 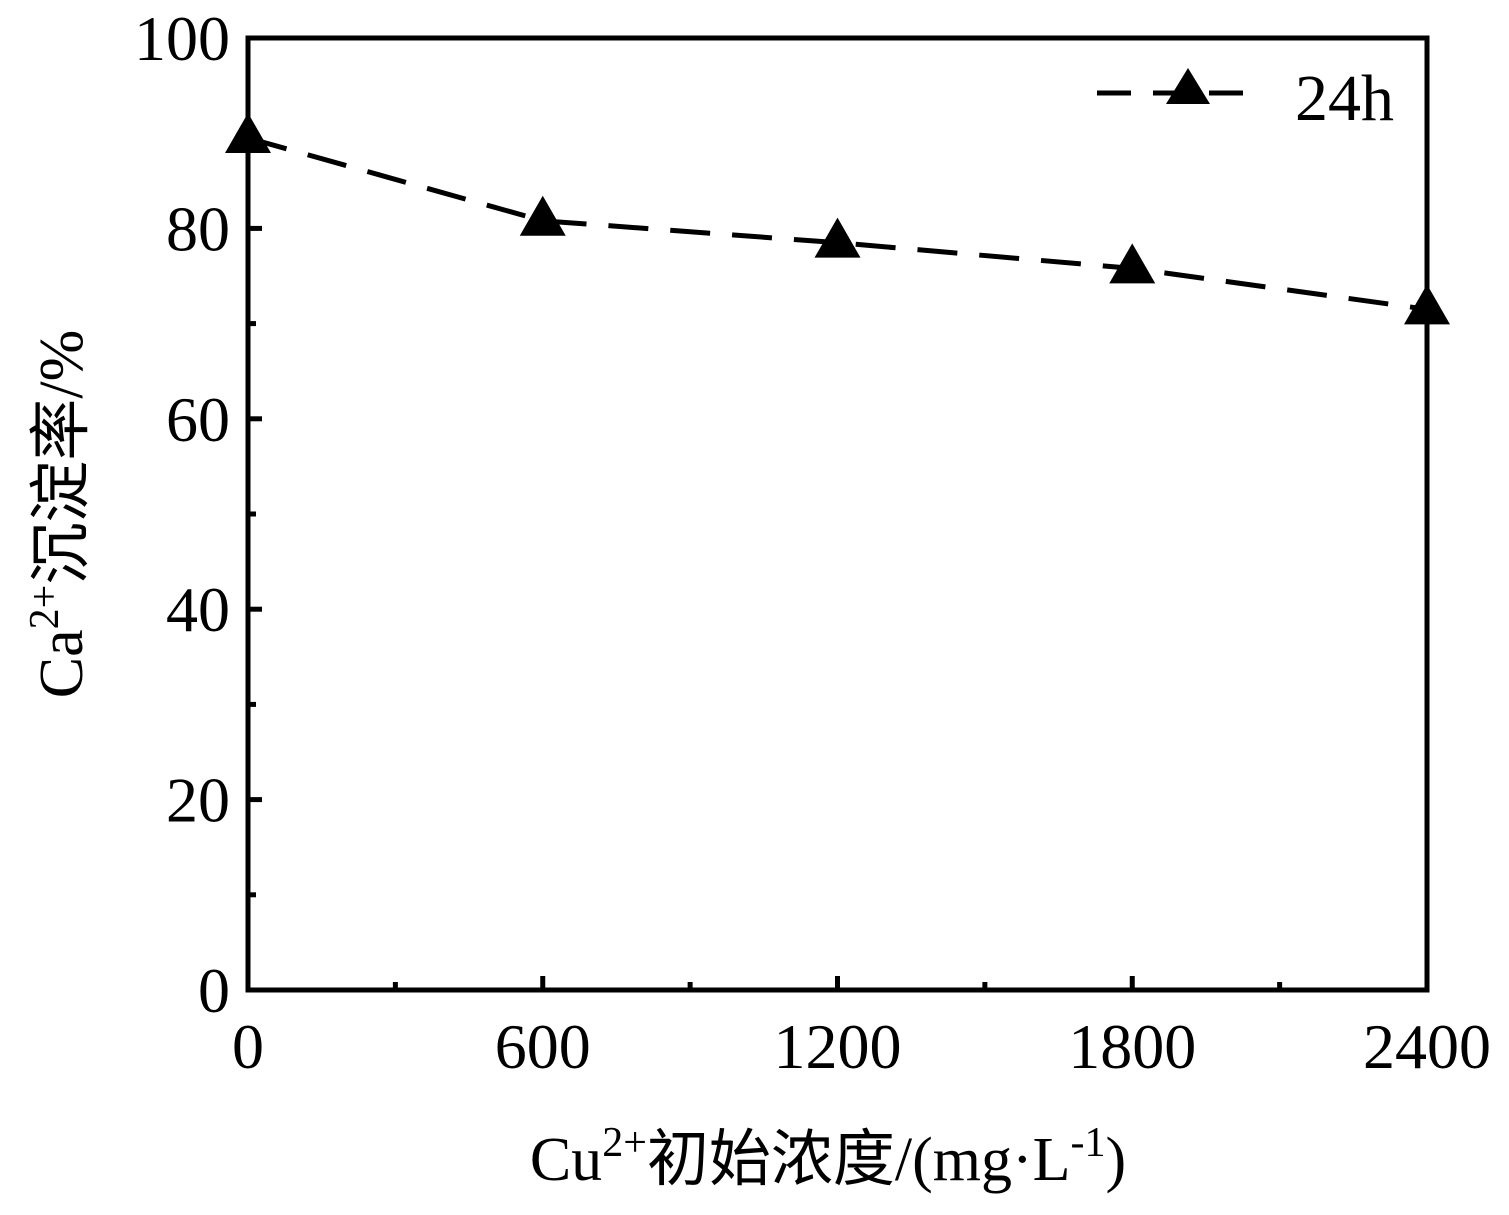 I want to click on x-tick-label: 600, so click(x=543, y=1046).